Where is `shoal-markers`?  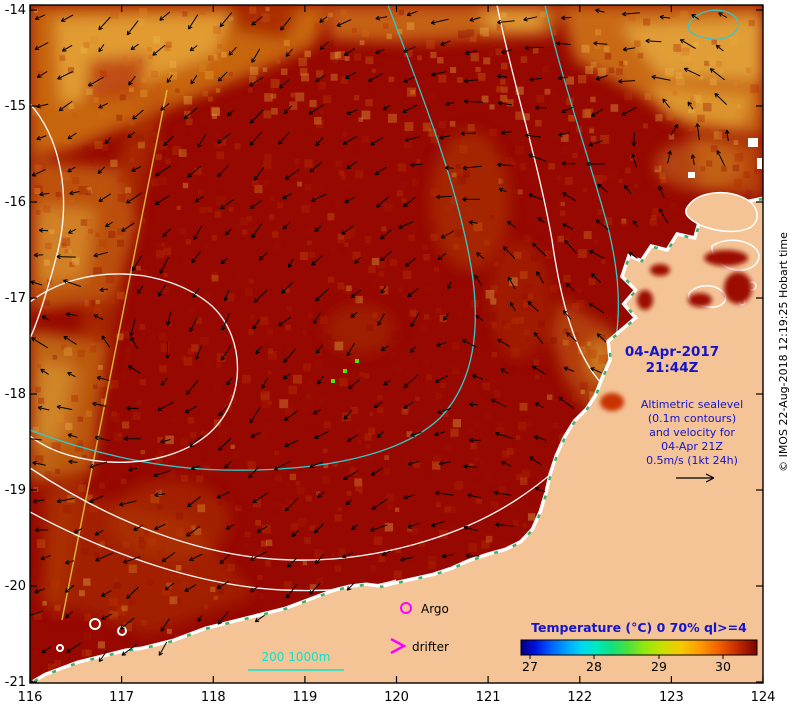 shoal-markers is located at coordinates (345, 371).